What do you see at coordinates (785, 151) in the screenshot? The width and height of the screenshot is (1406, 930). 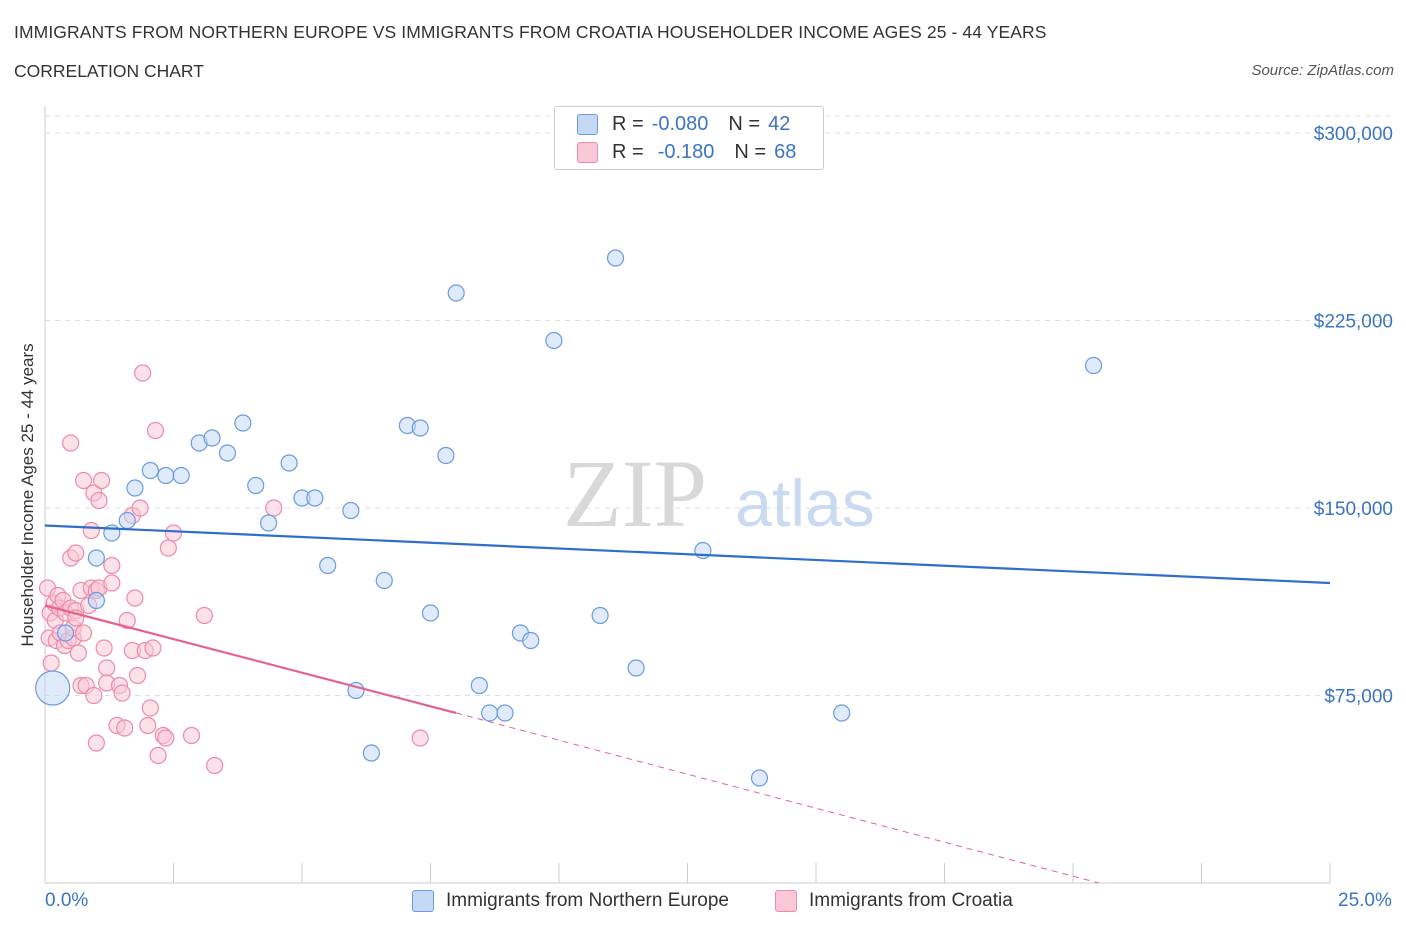 I see `legend-n-value: 68` at bounding box center [785, 151].